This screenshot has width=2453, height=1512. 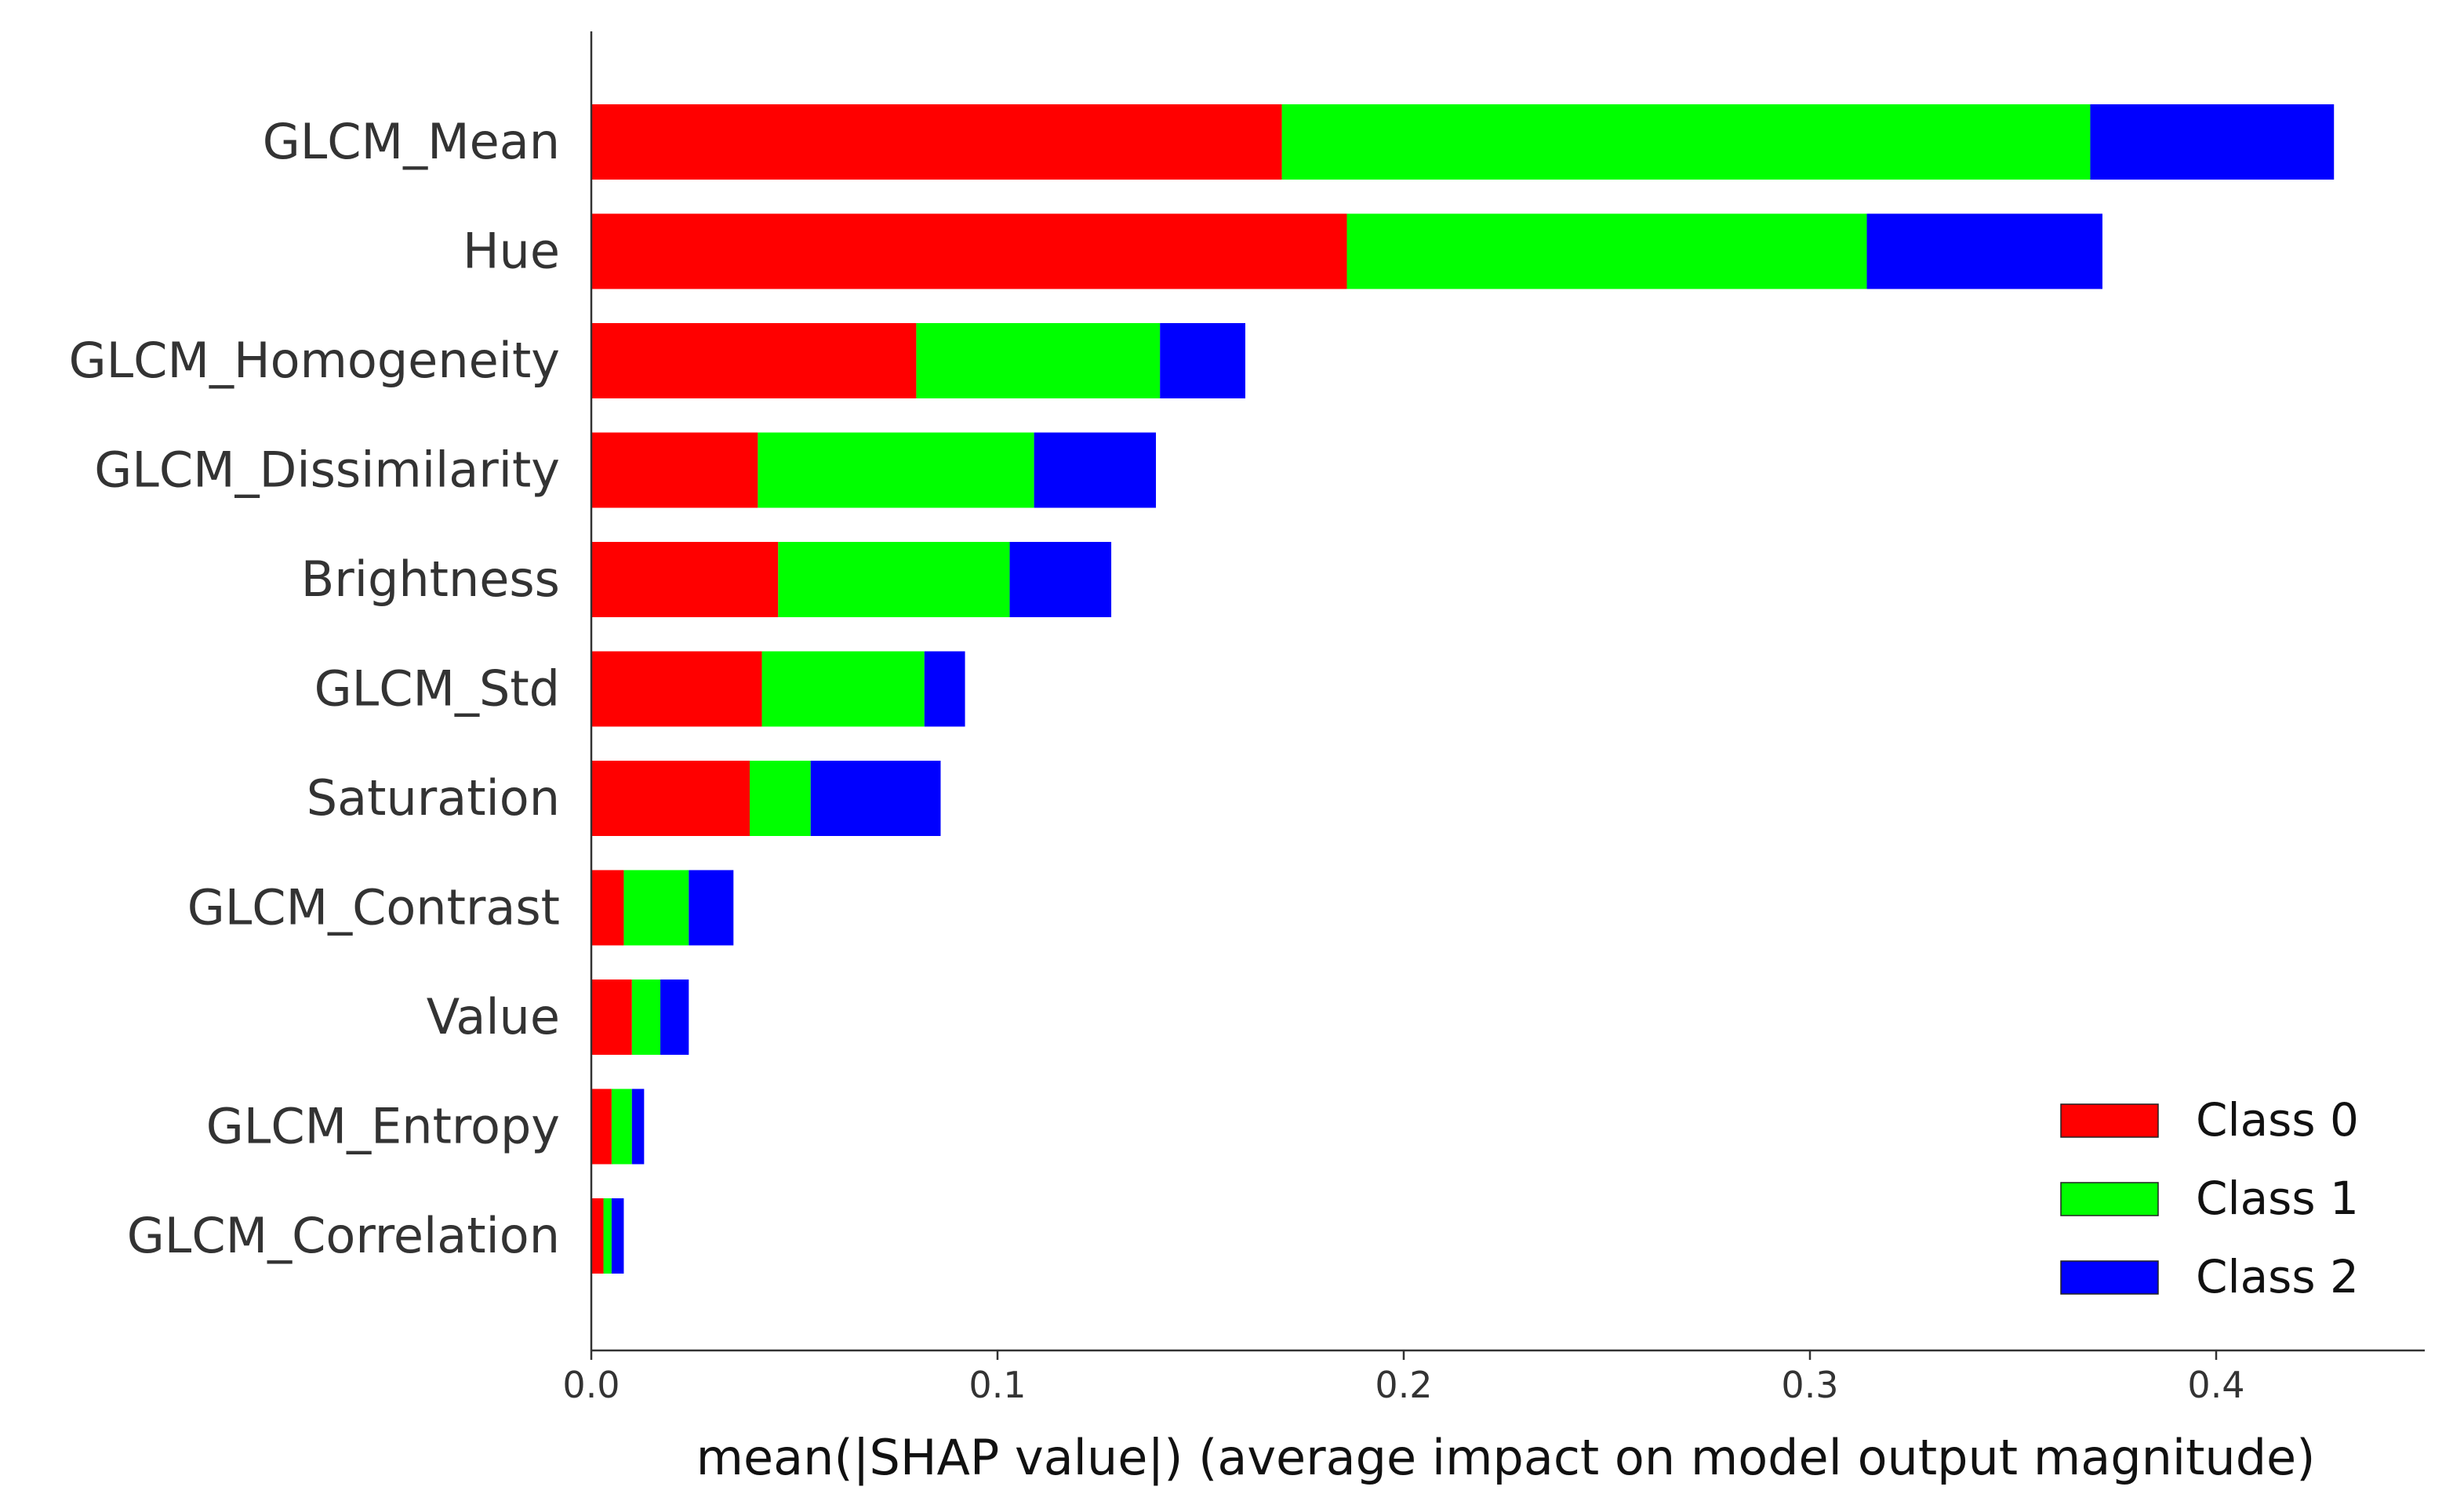 What do you see at coordinates (343, 1235) in the screenshot?
I see `category-label: GLCM_Correlation` at bounding box center [343, 1235].